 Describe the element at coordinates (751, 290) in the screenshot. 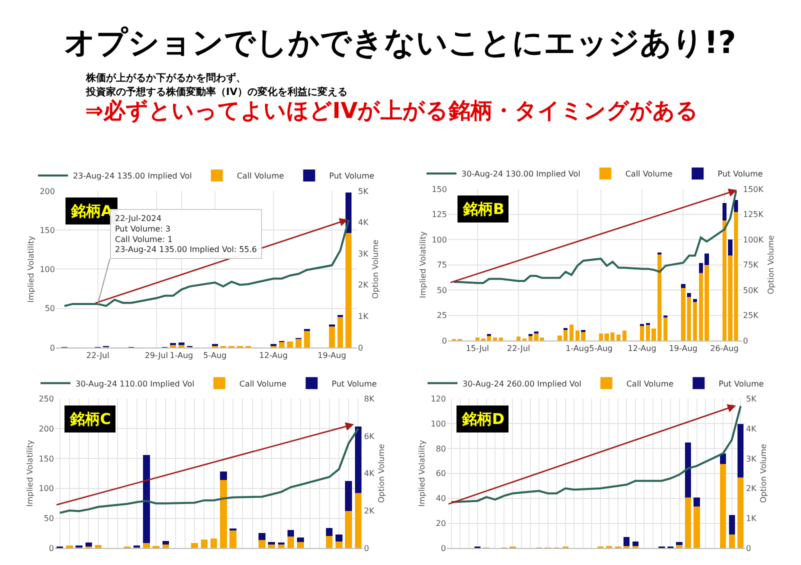

I see `y2-tick-label: 50K` at that location.